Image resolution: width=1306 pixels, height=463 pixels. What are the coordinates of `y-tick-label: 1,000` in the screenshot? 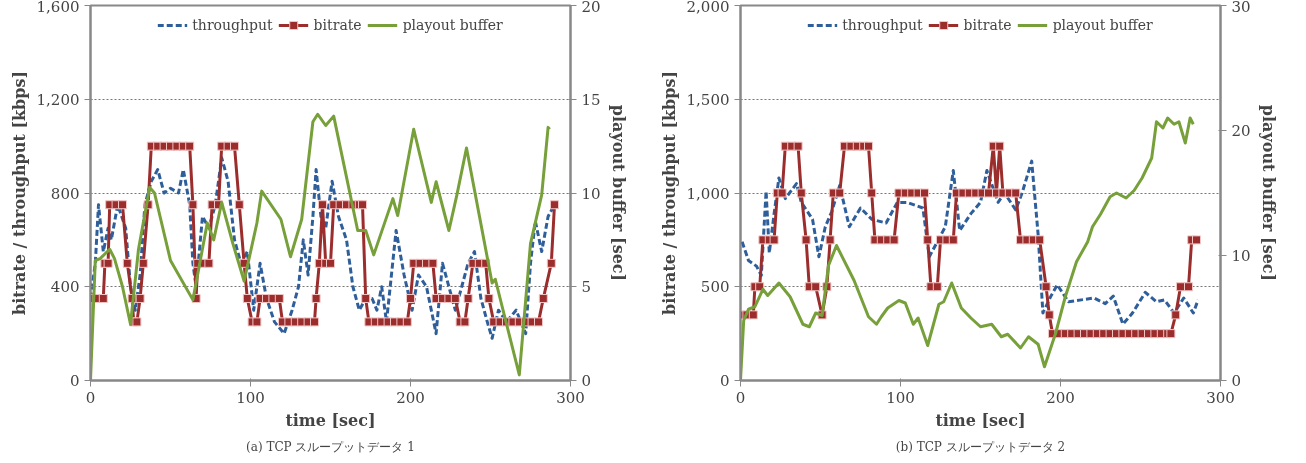 It's located at (708, 193).